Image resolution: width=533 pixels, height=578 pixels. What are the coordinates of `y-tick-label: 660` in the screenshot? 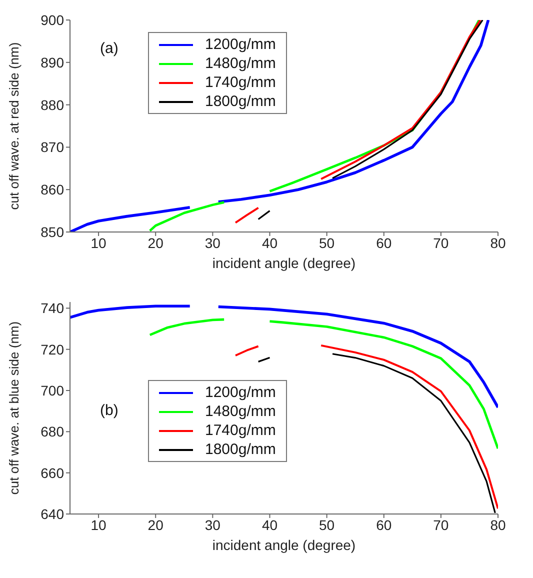 It's located at (52, 472).